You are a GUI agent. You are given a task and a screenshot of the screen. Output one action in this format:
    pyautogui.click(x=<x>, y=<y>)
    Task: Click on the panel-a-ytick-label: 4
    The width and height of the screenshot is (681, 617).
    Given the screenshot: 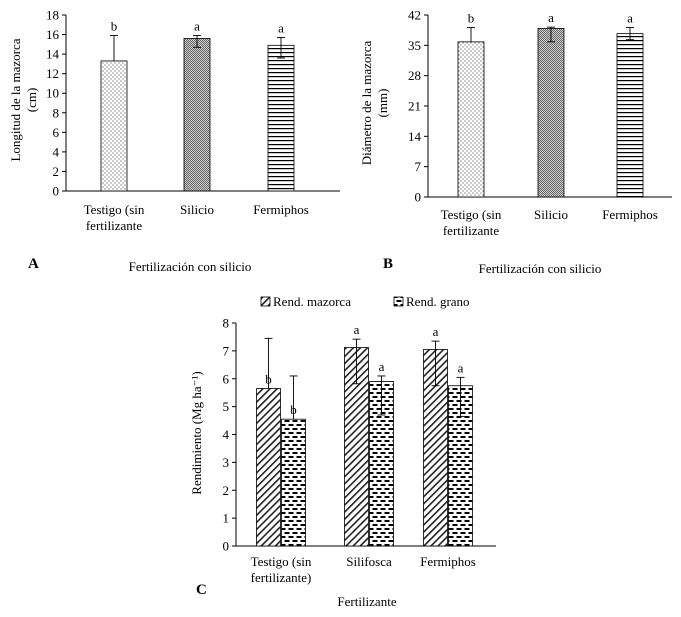 What is the action you would take?
    pyautogui.click(x=56, y=151)
    